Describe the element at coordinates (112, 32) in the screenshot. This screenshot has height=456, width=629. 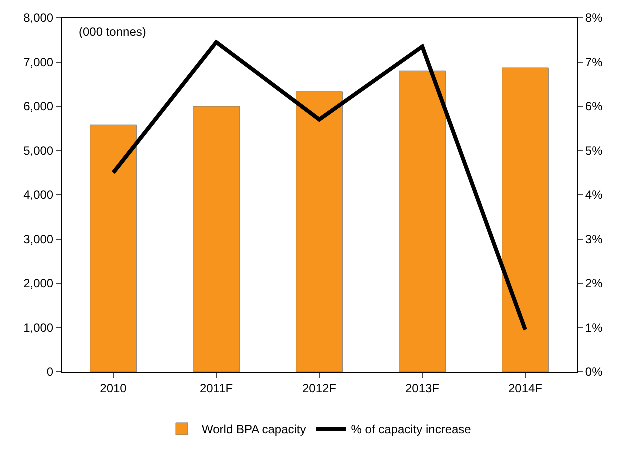
I see `annotation: (000 tonnes)` at that location.